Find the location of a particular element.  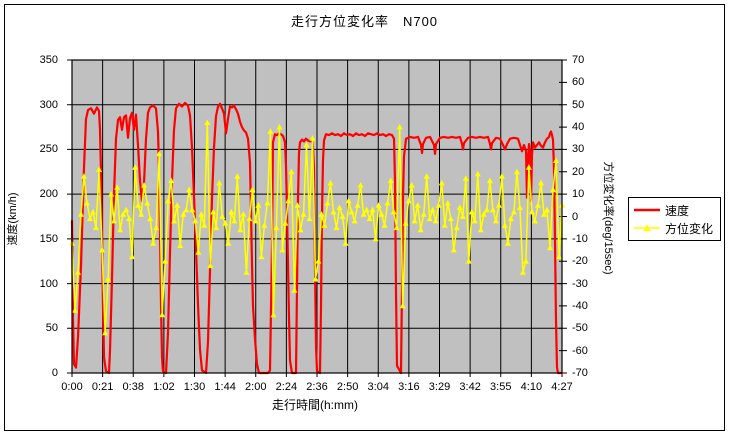

y-left-tick-label: 200 is located at coordinates (48, 194).